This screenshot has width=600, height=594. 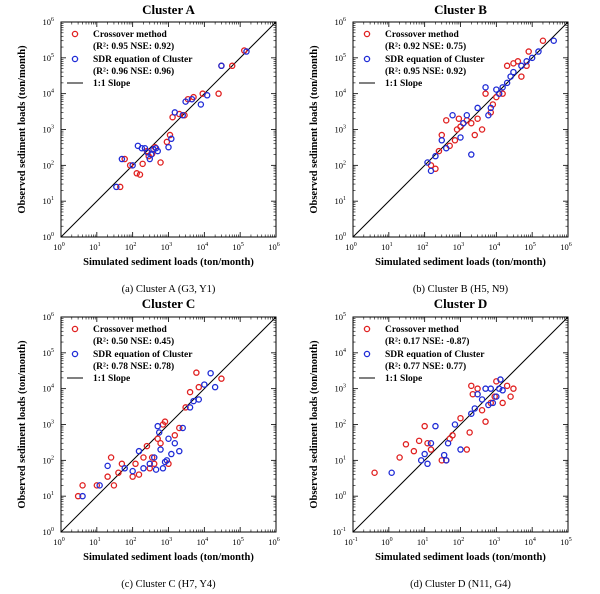 I want to click on panel-caption: (b) Cluster B (H5, N9), so click(x=461, y=289).